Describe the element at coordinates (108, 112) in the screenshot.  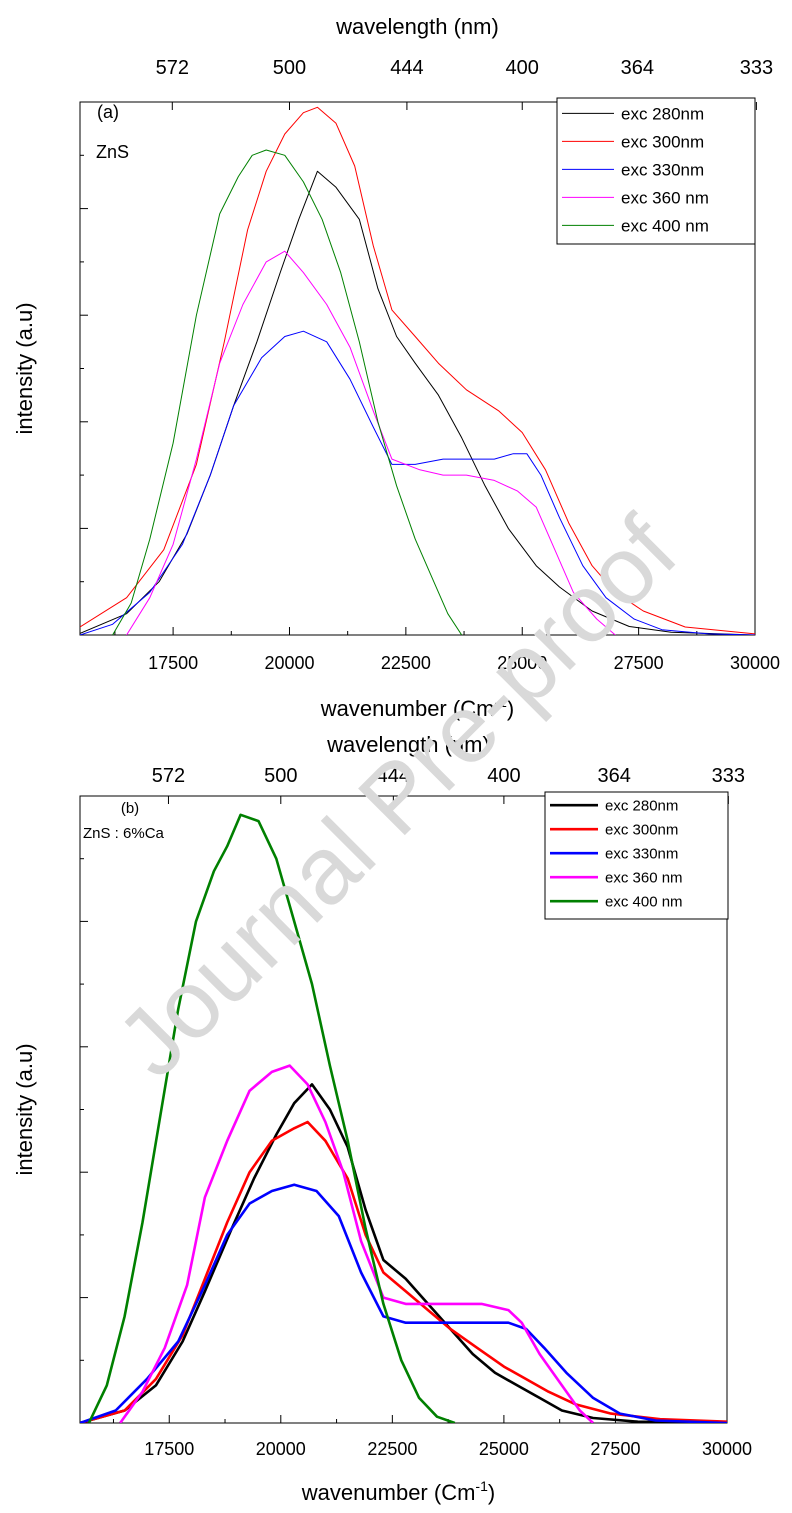
I see `panel-label: (a)` at that location.